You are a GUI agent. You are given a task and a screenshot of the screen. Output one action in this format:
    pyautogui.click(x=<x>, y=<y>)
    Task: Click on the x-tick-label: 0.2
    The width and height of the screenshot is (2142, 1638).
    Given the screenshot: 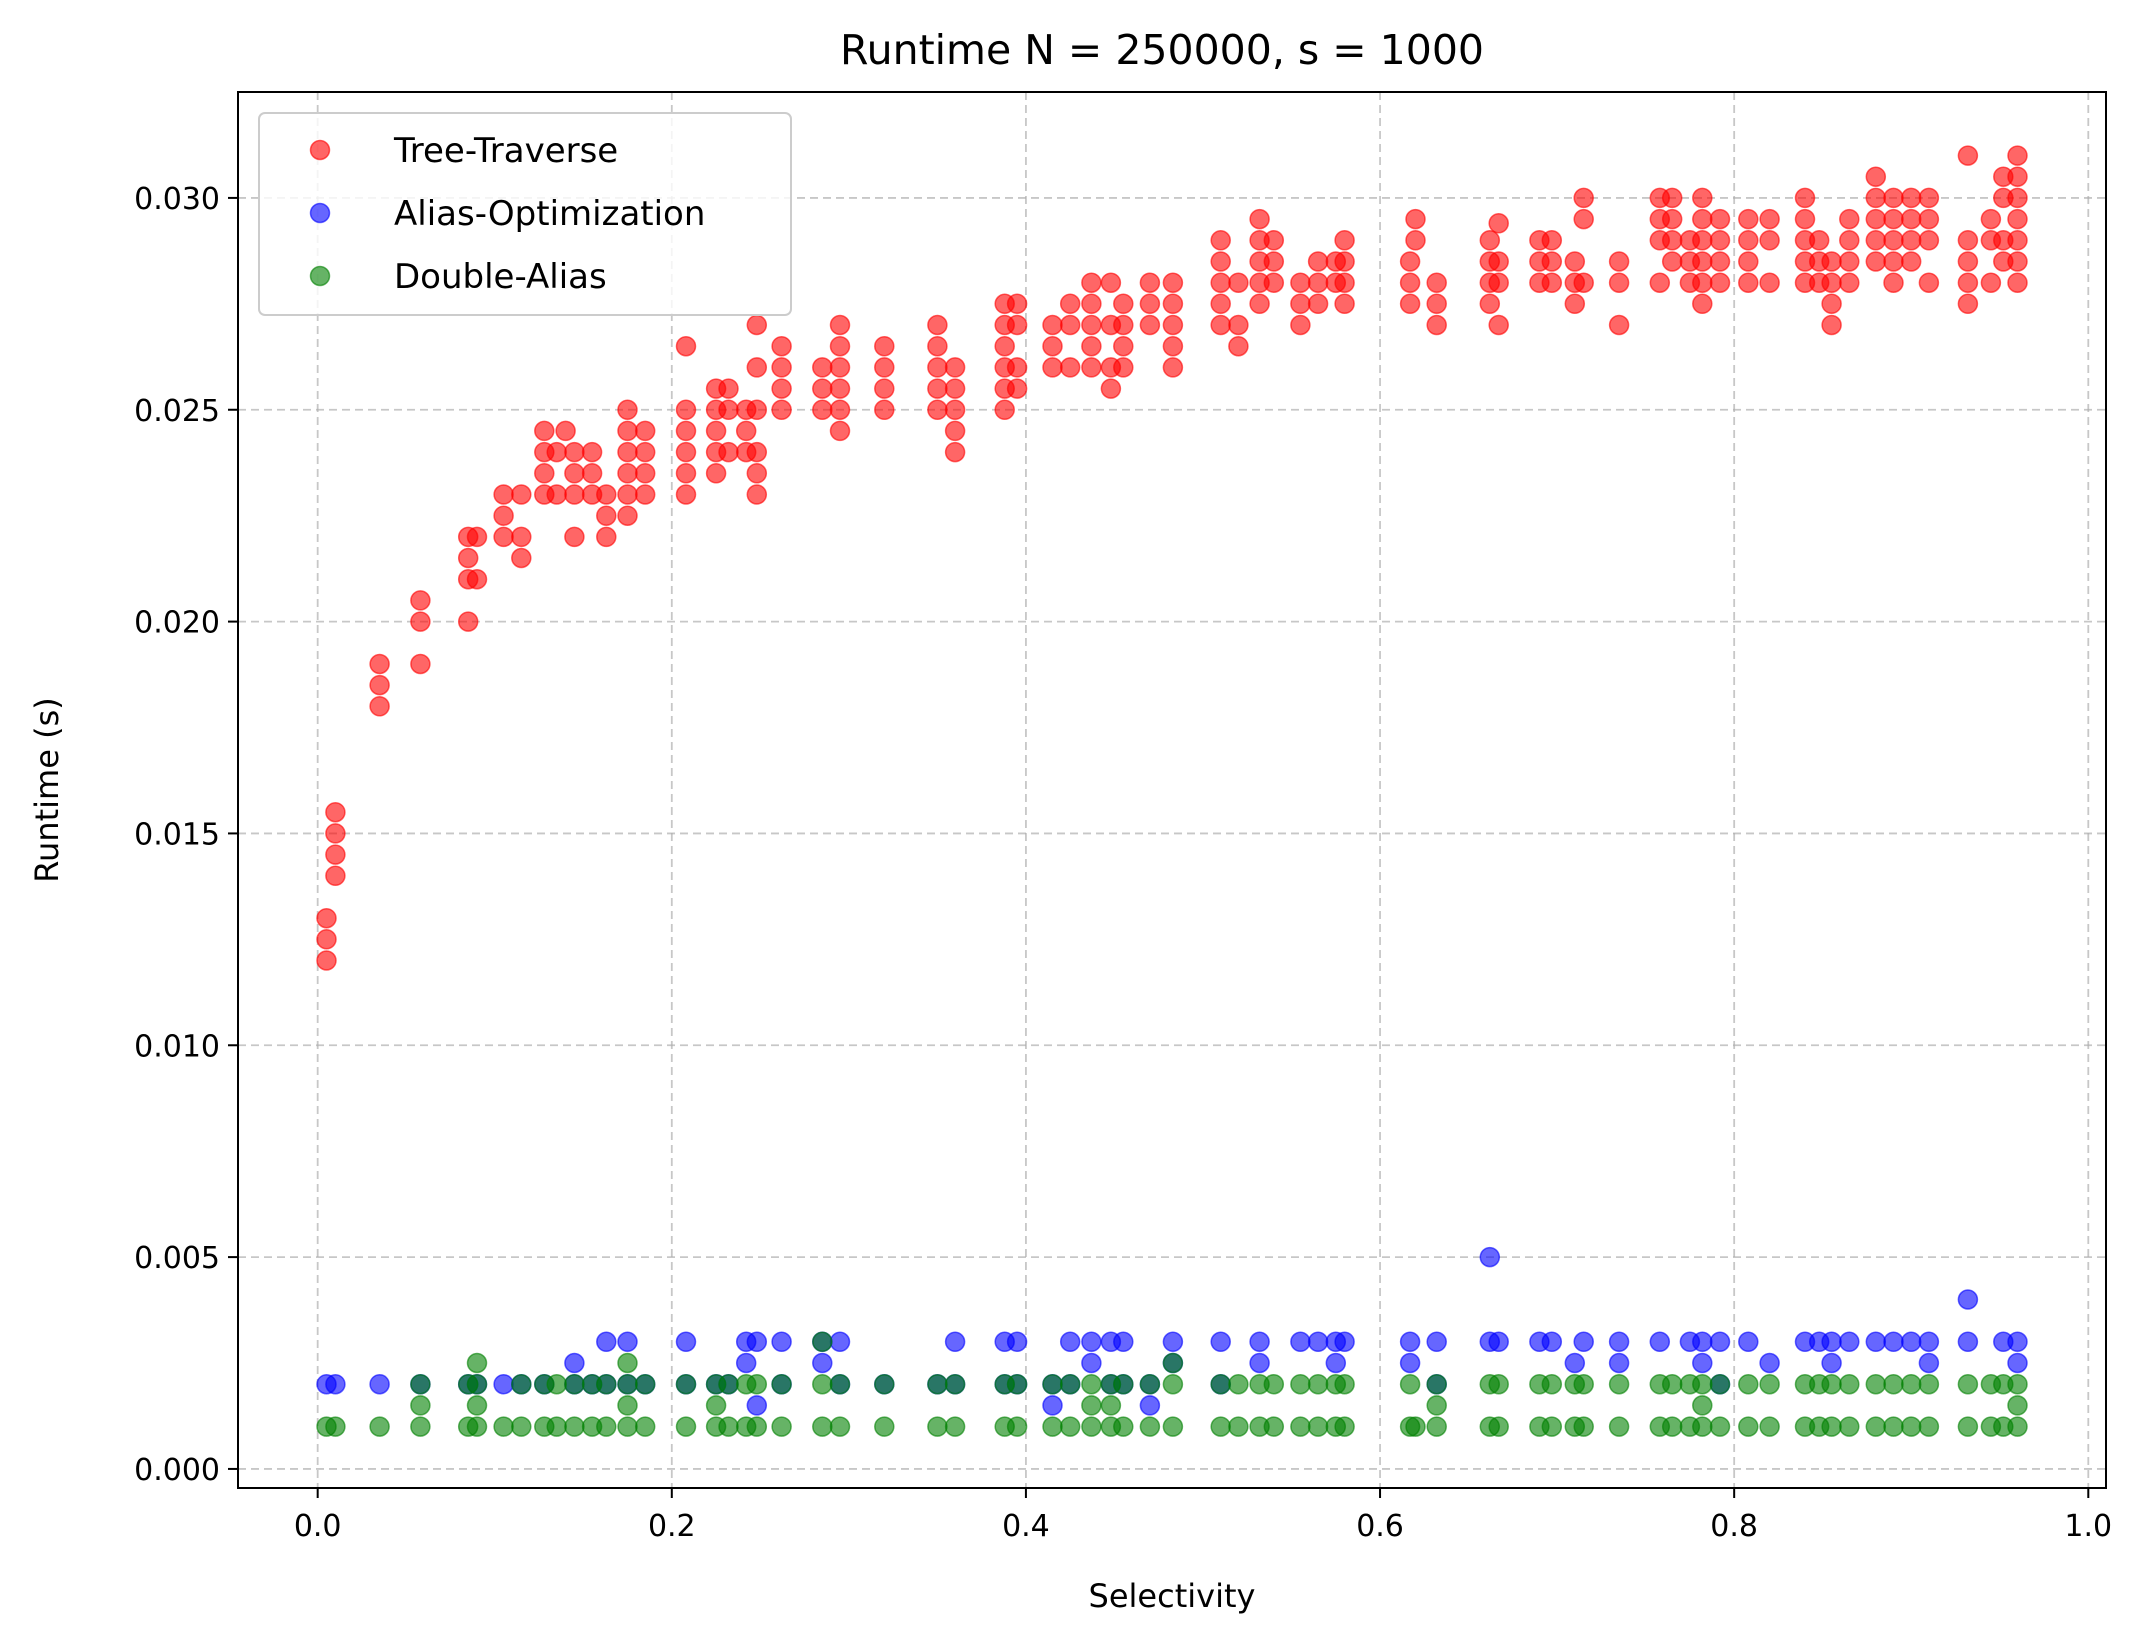 What is the action you would take?
    pyautogui.click(x=672, y=1526)
    